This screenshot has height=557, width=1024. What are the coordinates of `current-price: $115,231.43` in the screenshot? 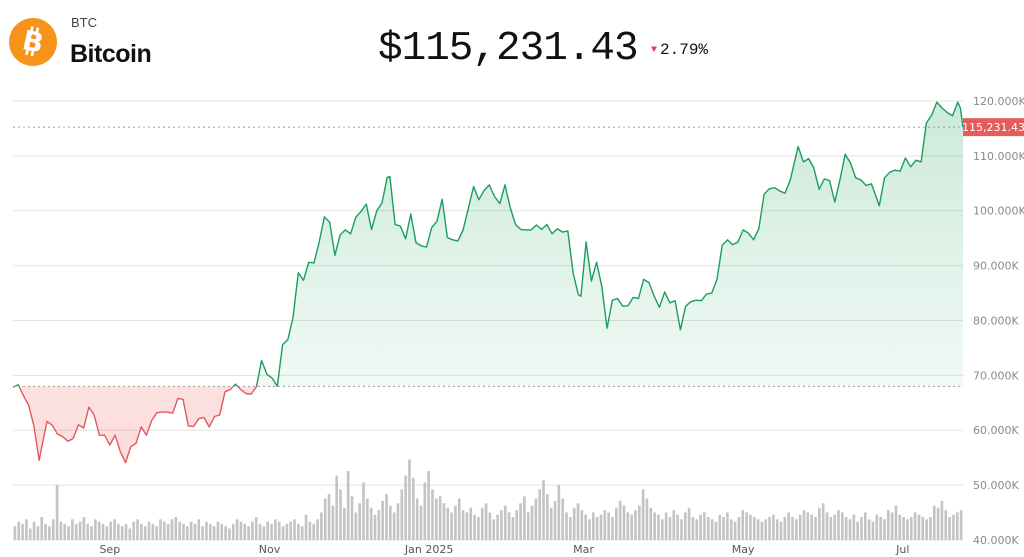 It's located at (508, 49).